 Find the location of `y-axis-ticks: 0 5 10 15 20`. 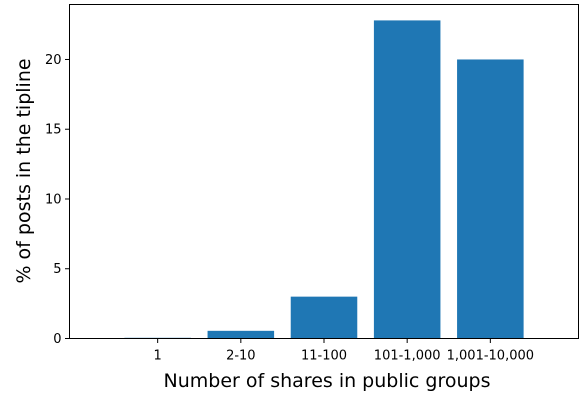

y-axis-ticks: 0 5 10 15 20 is located at coordinates (57, 200).